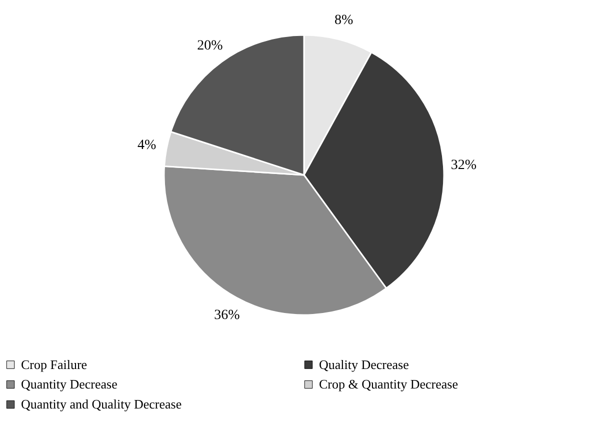  Describe the element at coordinates (101, 404) in the screenshot. I see `legend-label: Quantity and Quality Decrease` at that location.